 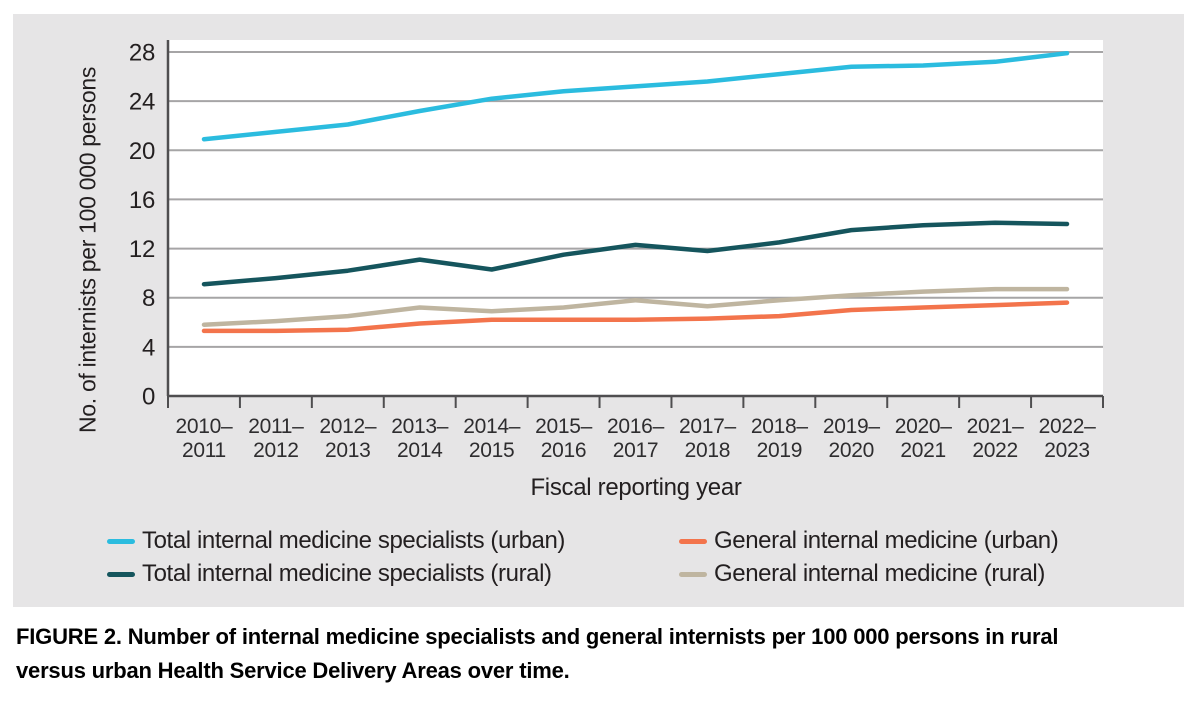 I want to click on x-tick-label: 2019– 2020, so click(x=852, y=438).